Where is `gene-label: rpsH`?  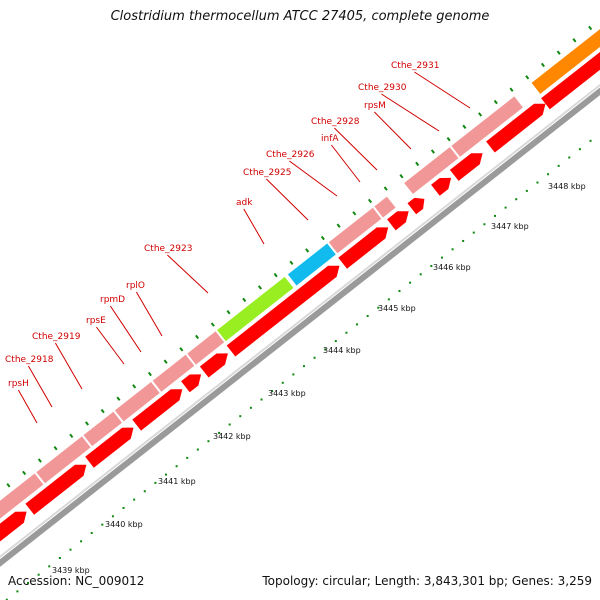
gene-label: rpsH is located at coordinates (18, 384).